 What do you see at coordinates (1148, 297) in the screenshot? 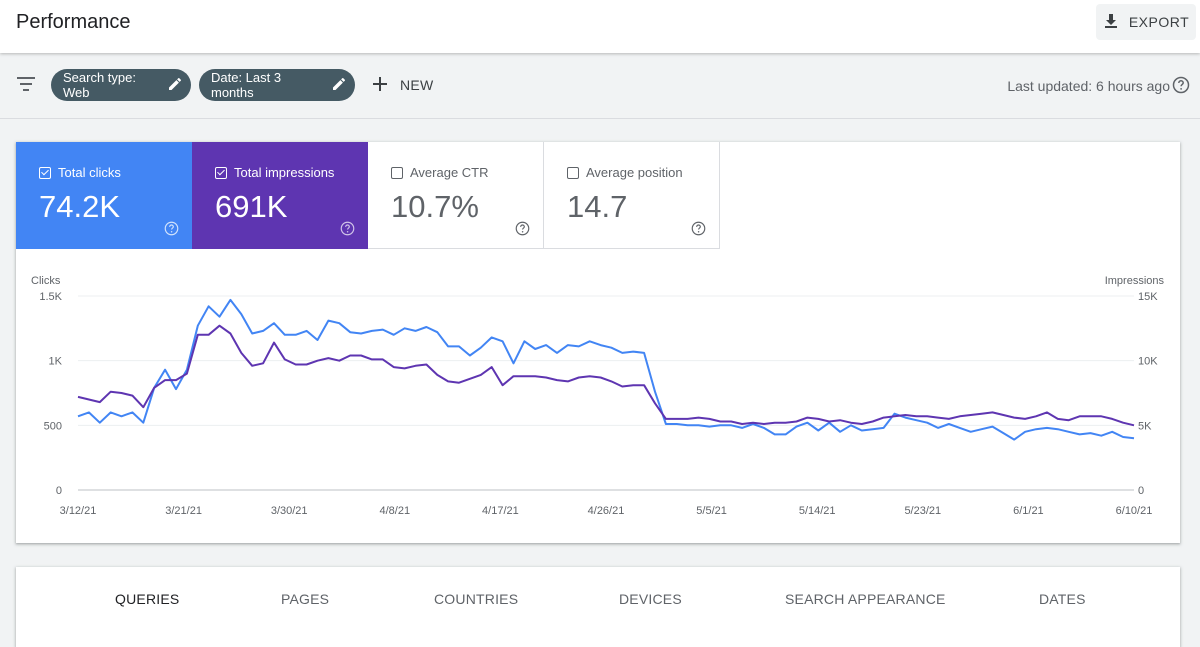
I see `y-tick-label-right: 15K` at bounding box center [1148, 297].